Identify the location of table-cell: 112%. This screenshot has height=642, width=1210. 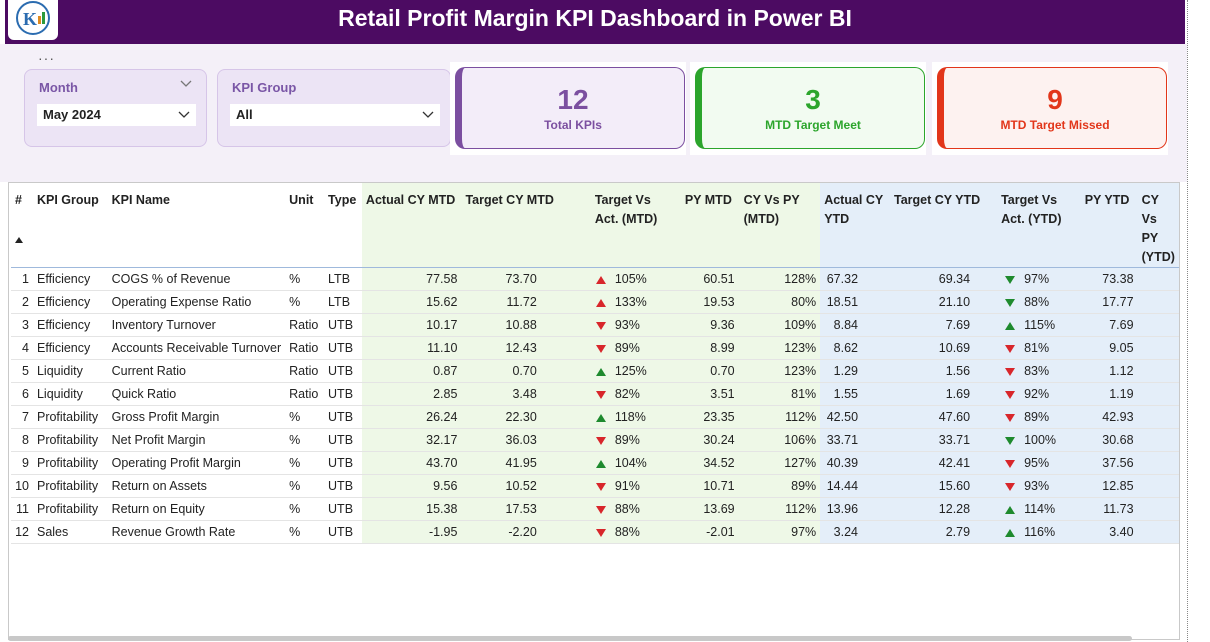
(780, 509).